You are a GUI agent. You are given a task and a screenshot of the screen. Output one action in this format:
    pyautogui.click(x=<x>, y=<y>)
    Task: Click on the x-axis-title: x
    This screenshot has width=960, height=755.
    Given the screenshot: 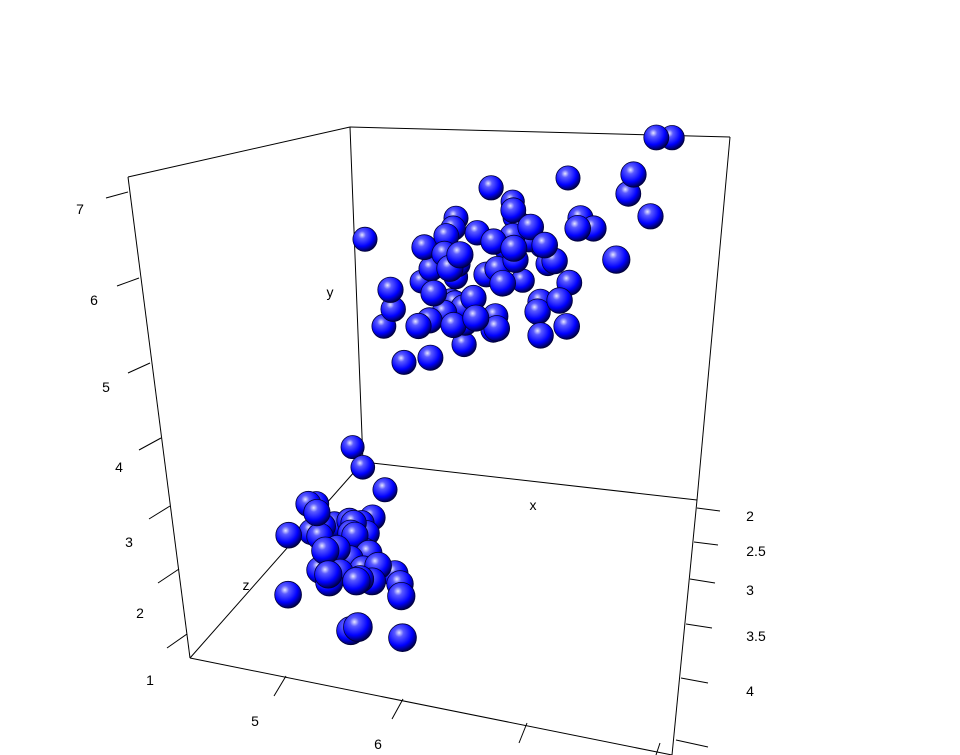 What is the action you would take?
    pyautogui.click(x=533, y=505)
    